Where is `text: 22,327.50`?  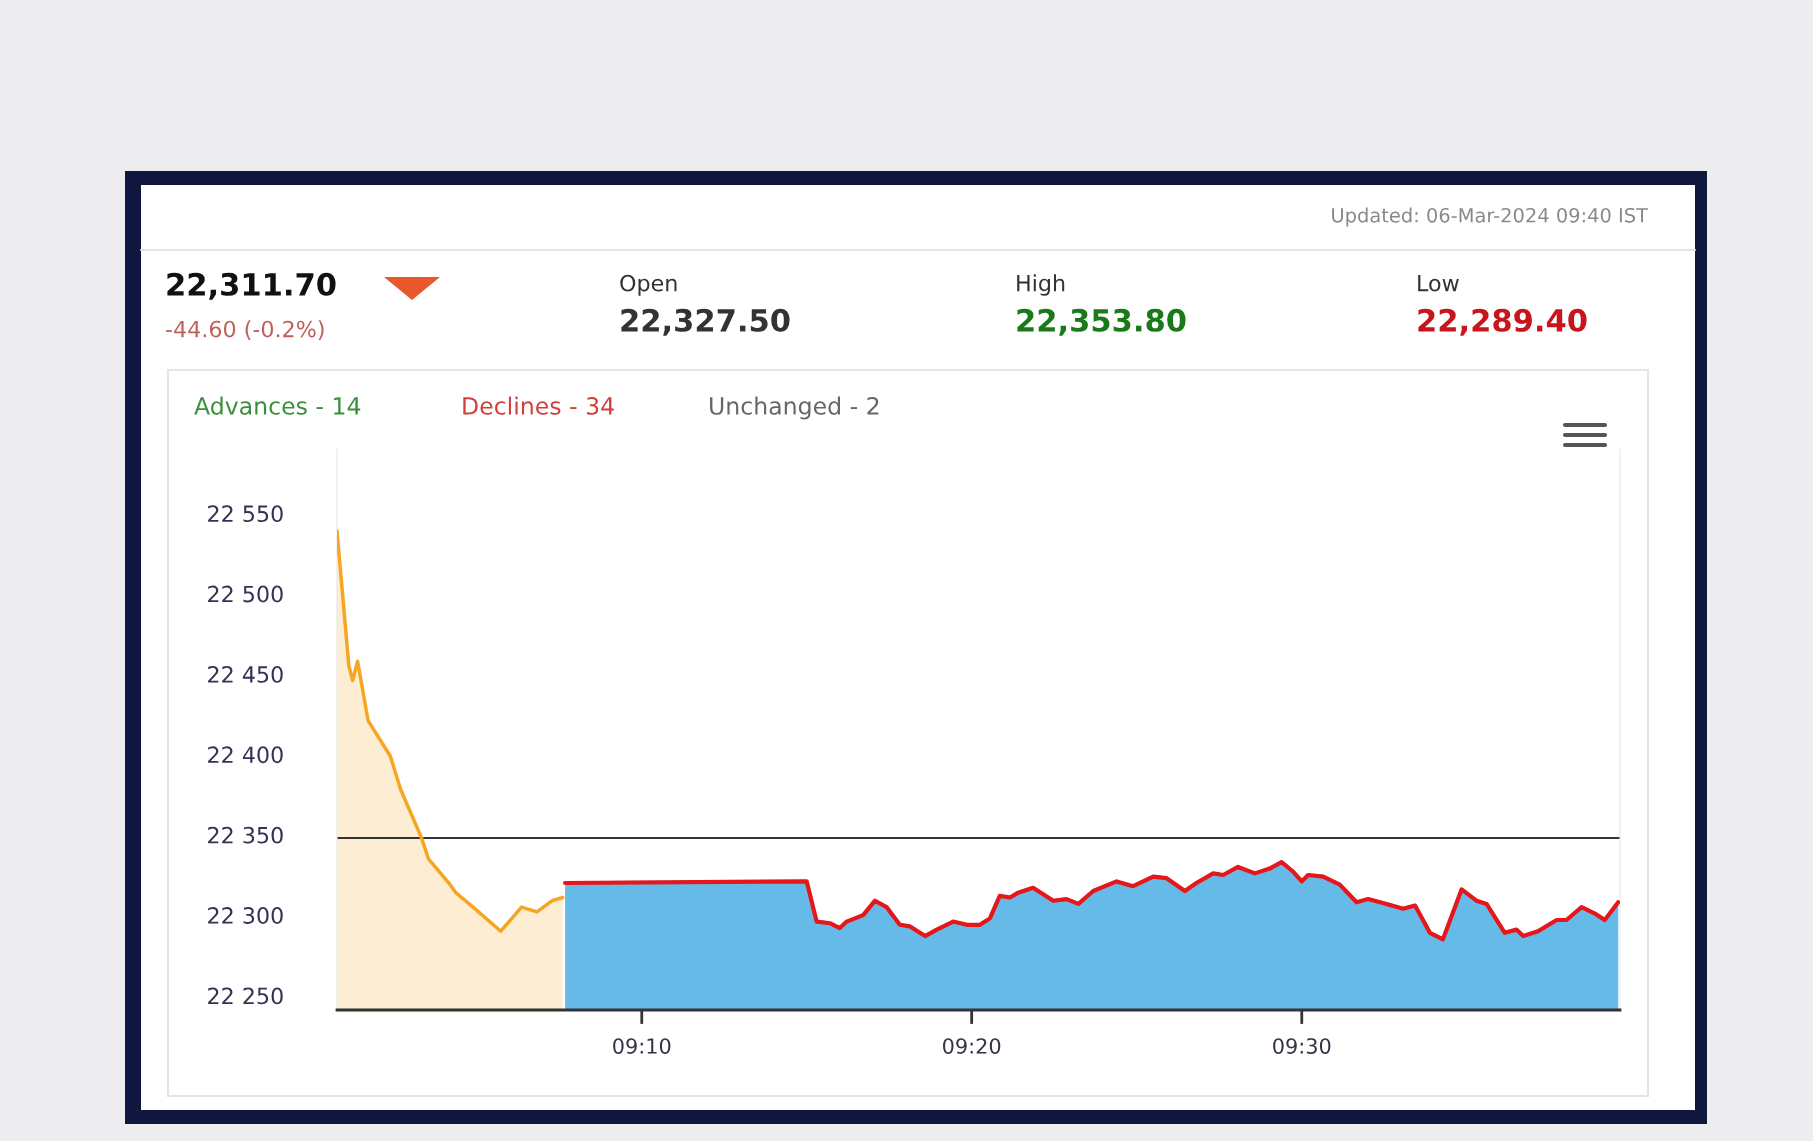 text: 22,327.50 is located at coordinates (705, 322).